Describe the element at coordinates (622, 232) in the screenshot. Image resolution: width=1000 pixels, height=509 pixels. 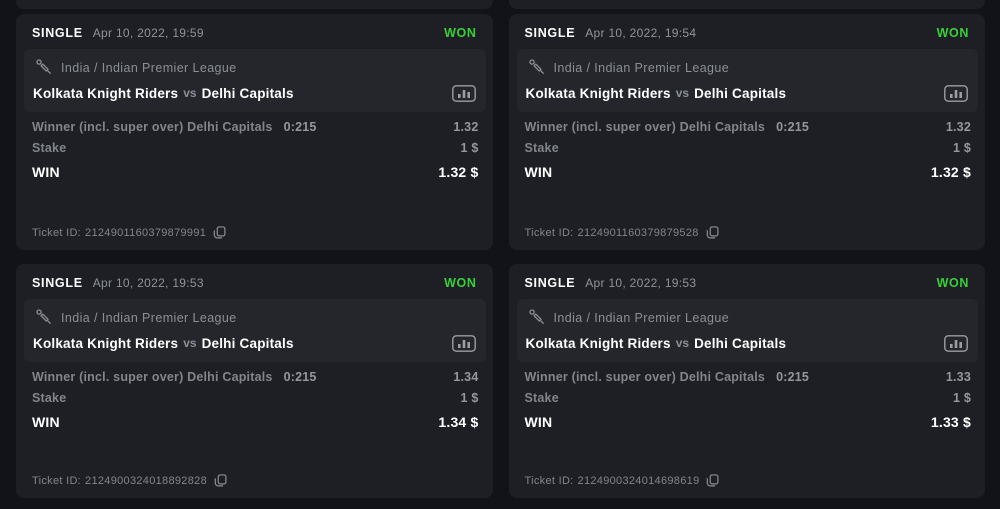
I see `ticket-id-row: Ticket ID: 2124901160379879528` at that location.